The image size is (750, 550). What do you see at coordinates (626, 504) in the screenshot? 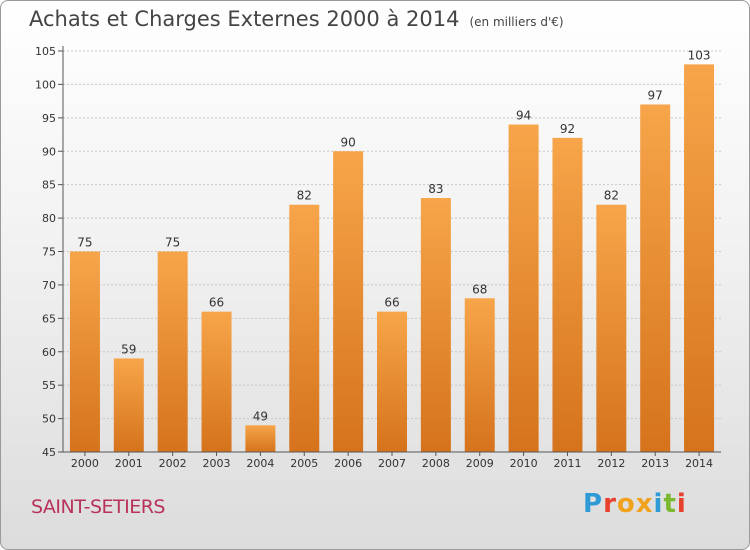
I see `logo-letter: o` at bounding box center [626, 504].